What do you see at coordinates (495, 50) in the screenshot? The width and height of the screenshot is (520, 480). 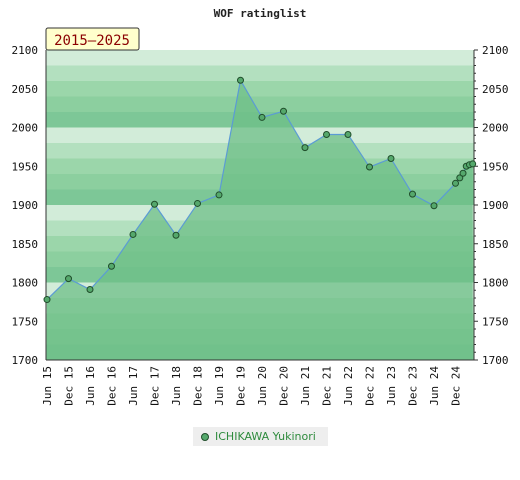 I see `y-tick-label-right: 2100` at bounding box center [495, 50].